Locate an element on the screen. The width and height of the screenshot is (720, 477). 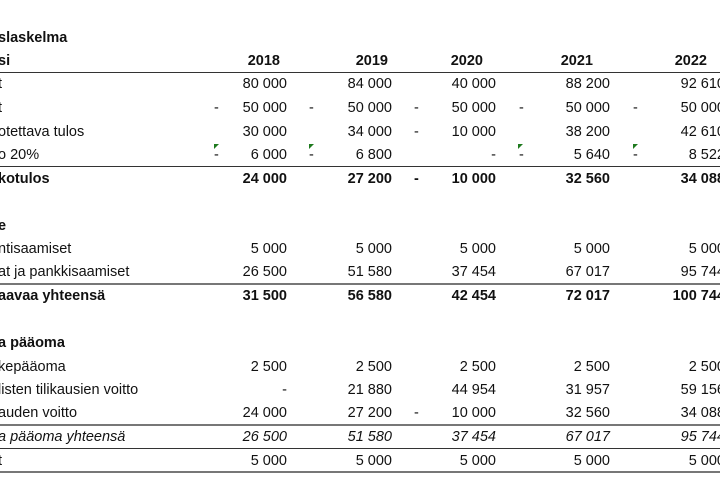
value-cell: 30 000 is located at coordinates (264, 132).